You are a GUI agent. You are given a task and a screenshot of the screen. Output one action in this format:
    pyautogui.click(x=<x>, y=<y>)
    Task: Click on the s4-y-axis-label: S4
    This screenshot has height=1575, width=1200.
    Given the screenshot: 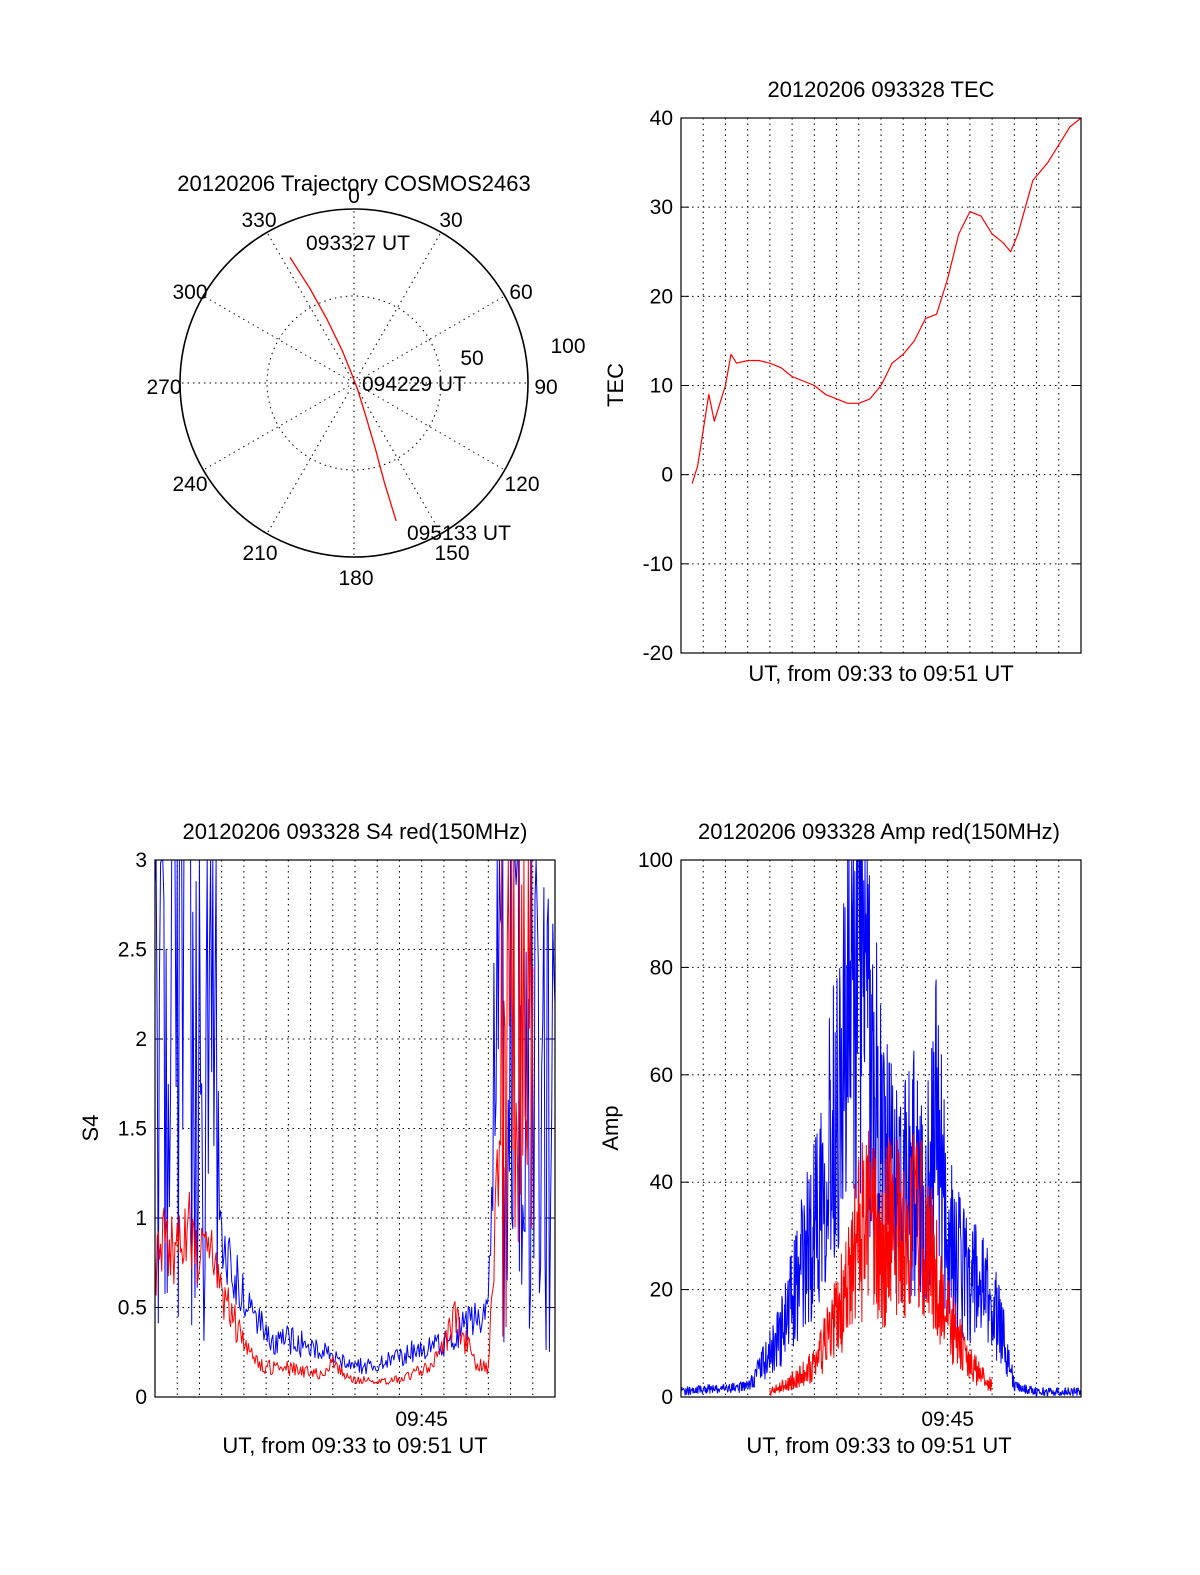 What is the action you would take?
    pyautogui.click(x=90, y=1128)
    